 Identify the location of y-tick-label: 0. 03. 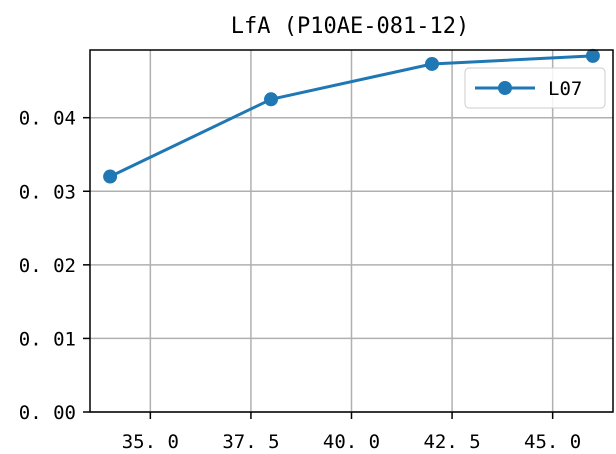
(47, 192).